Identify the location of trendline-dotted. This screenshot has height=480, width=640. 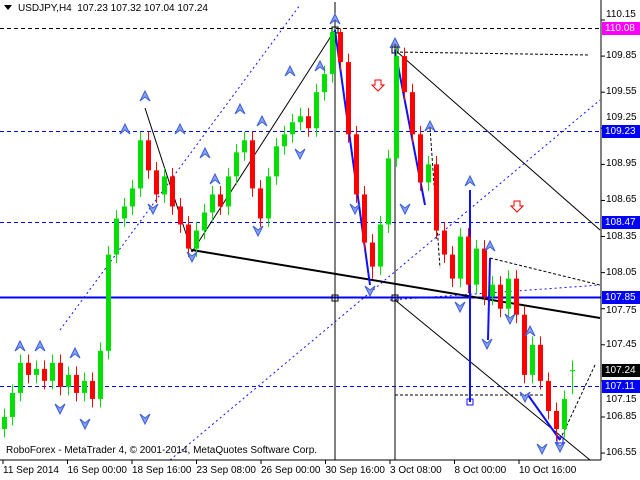
(545, 271).